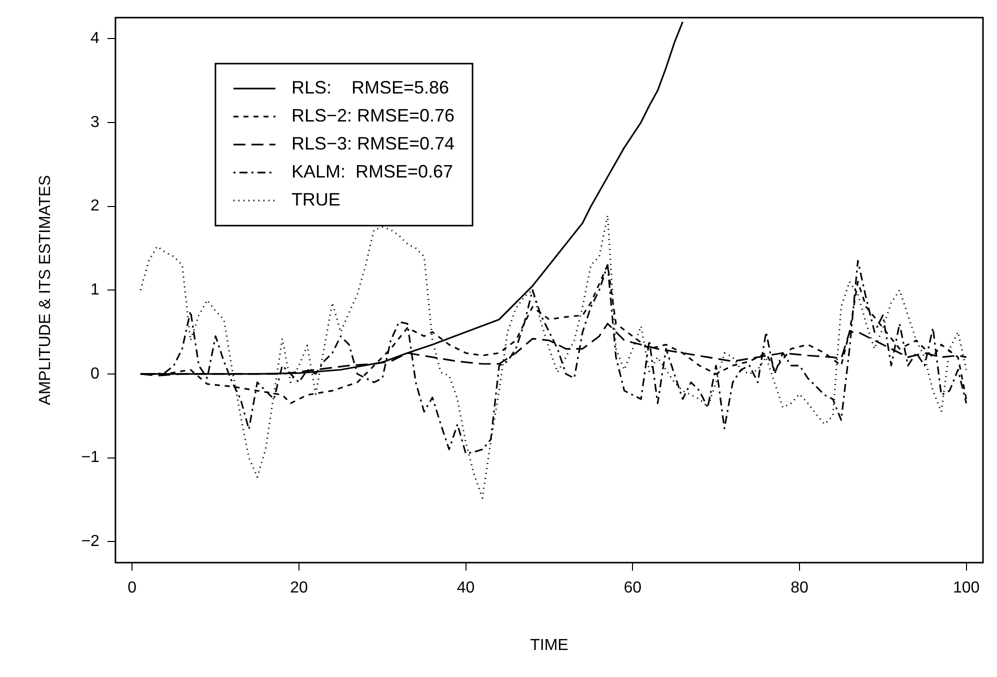  What do you see at coordinates (95, 38) in the screenshot?
I see `y-tick-label: 4` at bounding box center [95, 38].